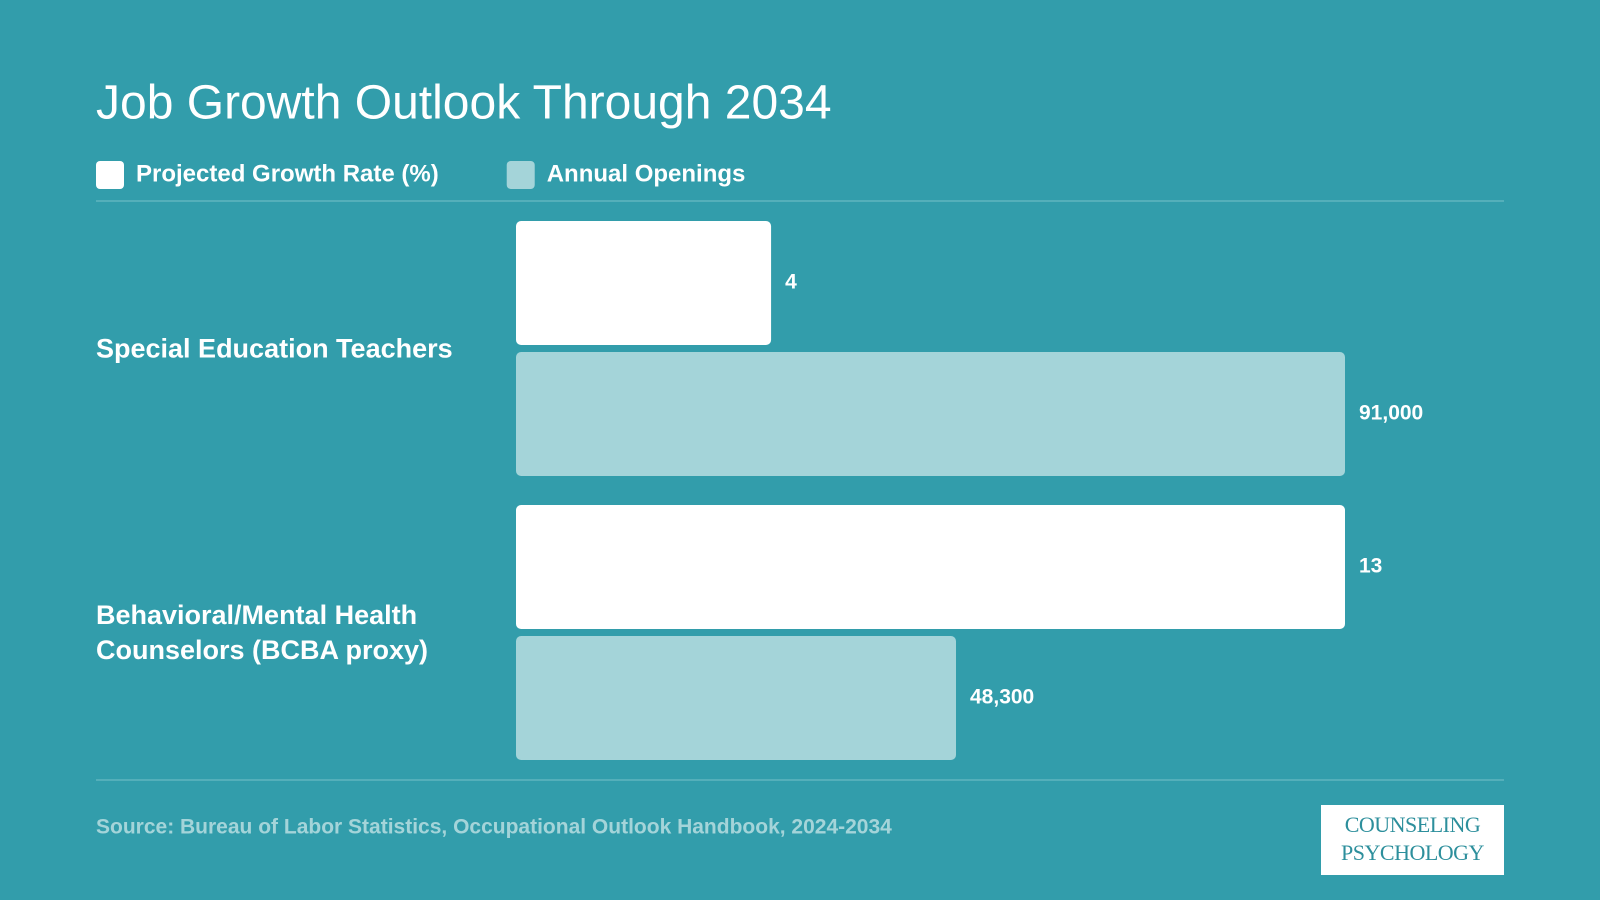 This screenshot has height=900, width=1600. What do you see at coordinates (1391, 413) in the screenshot?
I see `value-label: 91,000` at bounding box center [1391, 413].